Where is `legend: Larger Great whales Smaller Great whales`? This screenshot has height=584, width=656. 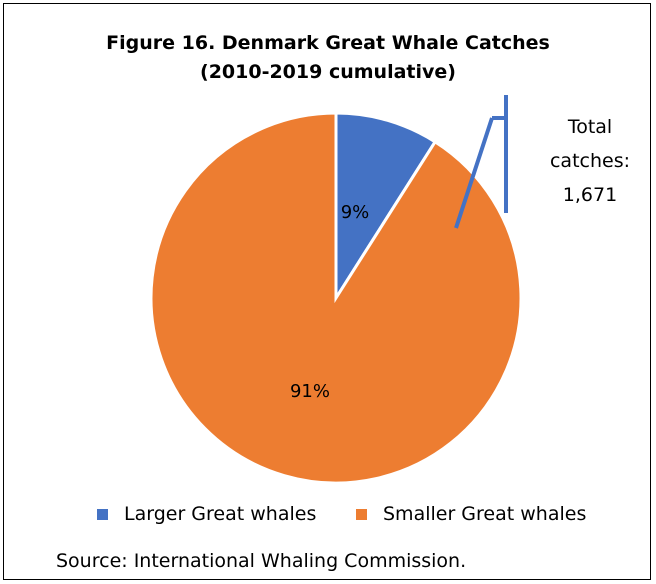
legend: Larger Great whales Smaller Great whales is located at coordinates (328, 517).